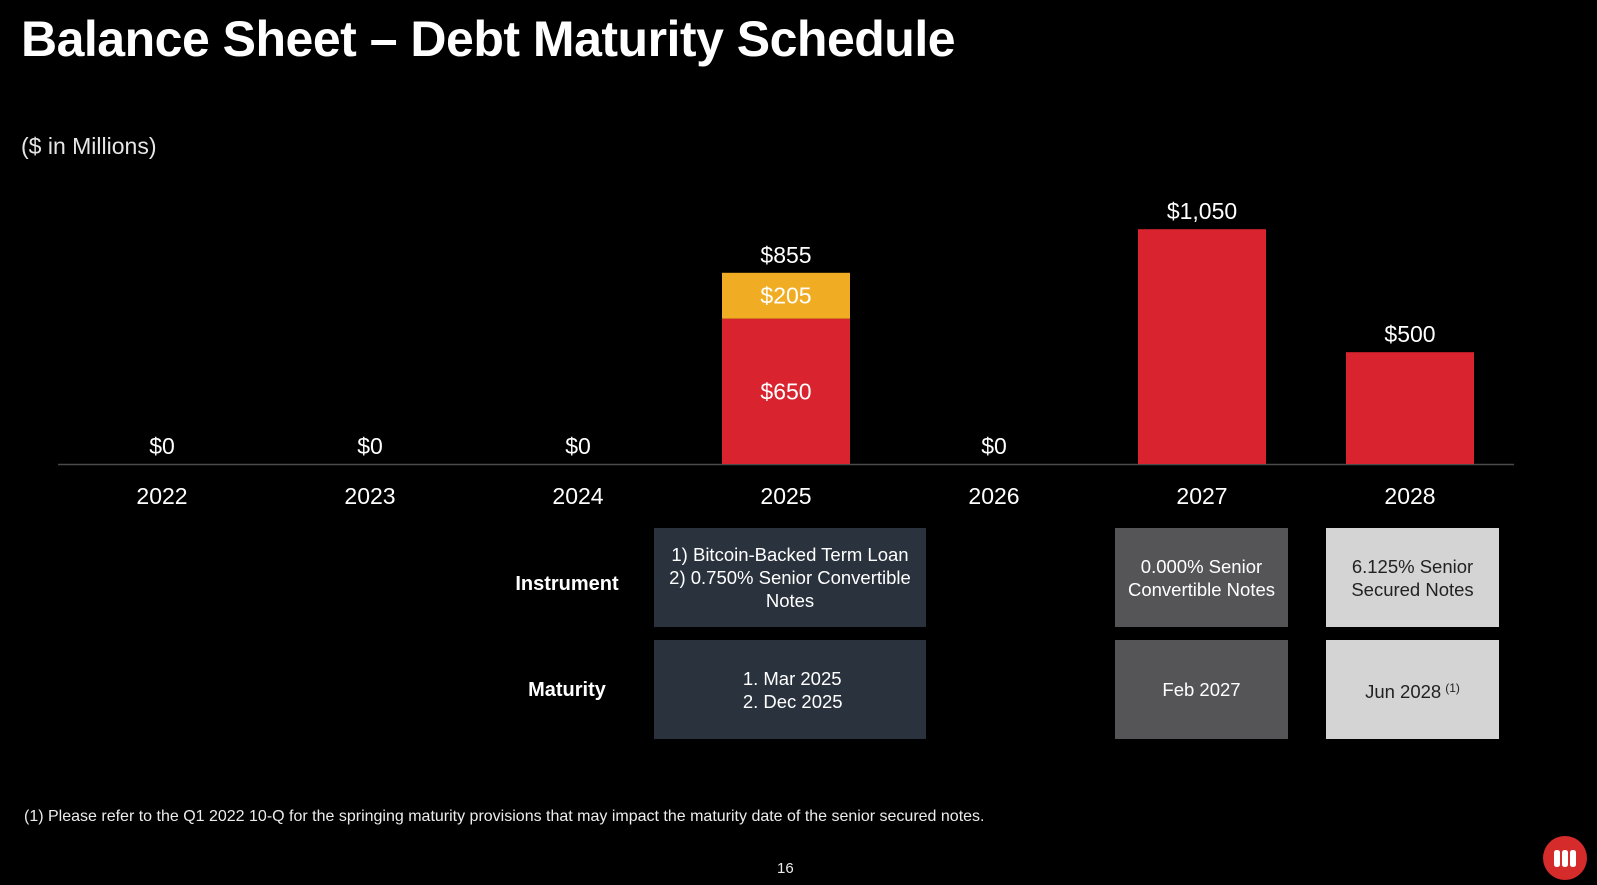  I want to click on total-label-2023: $0, so click(370, 446).